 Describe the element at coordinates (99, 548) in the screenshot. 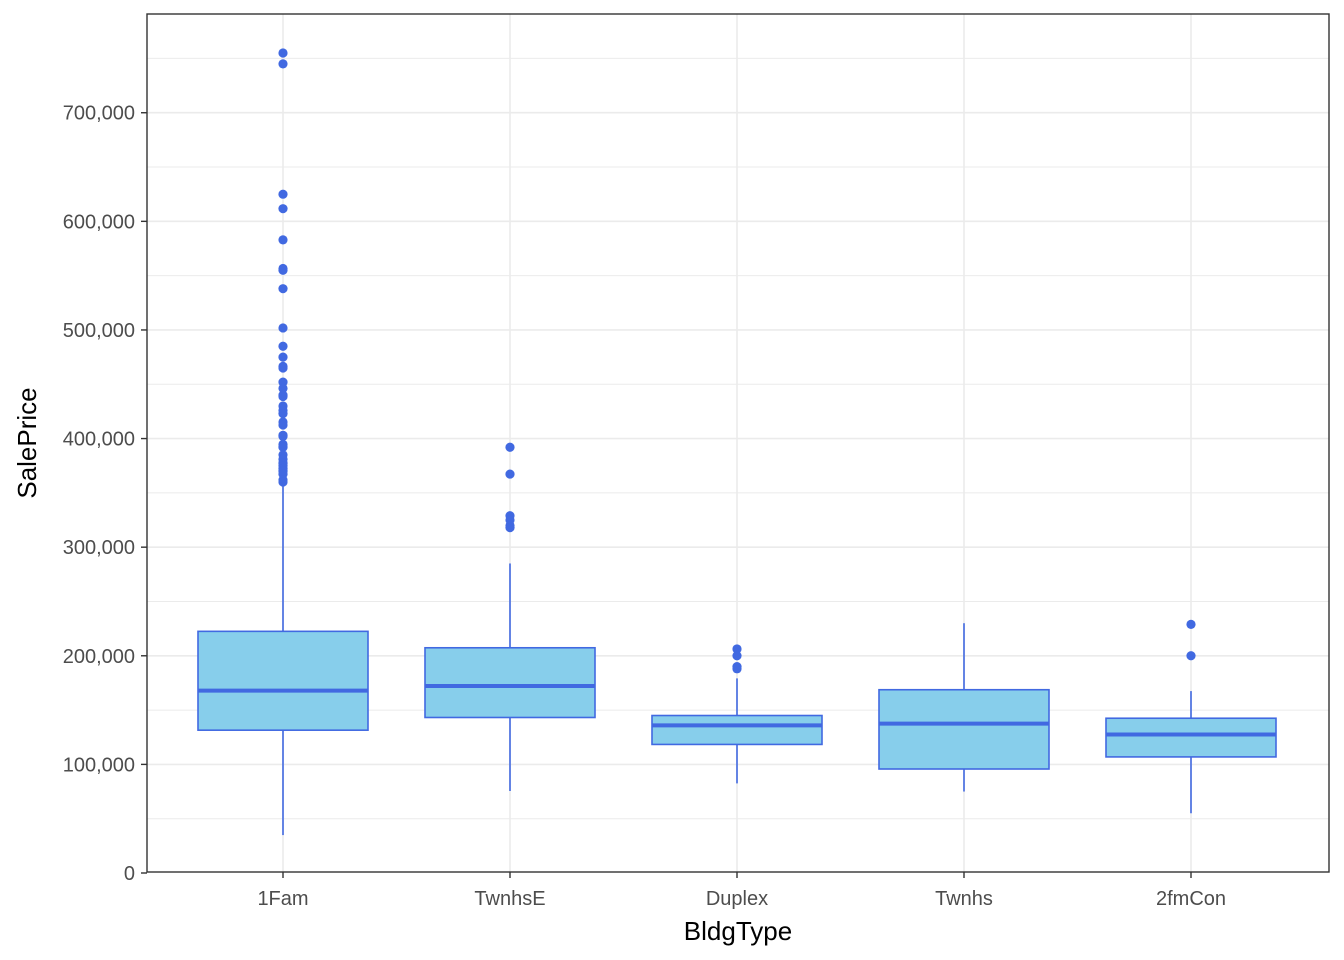

I see `y-tick-label: 300,000` at that location.